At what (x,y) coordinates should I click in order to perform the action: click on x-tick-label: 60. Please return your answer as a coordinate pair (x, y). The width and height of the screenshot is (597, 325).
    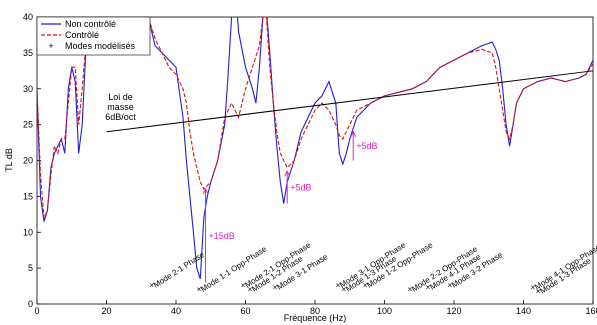
    Looking at the image, I should click on (245, 311).